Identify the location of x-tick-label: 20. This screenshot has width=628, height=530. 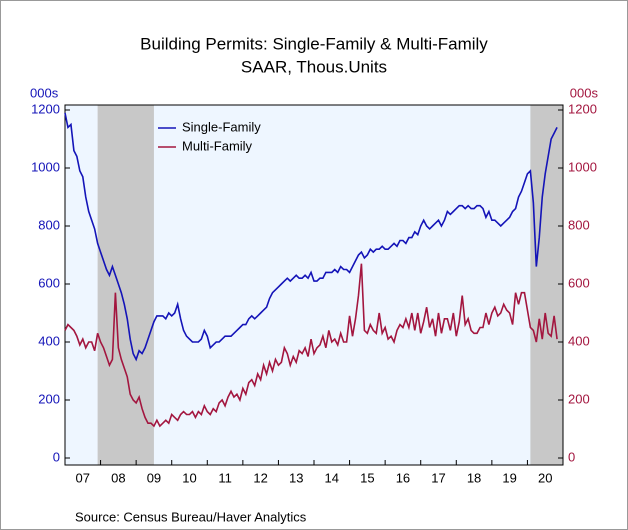
(545, 477).